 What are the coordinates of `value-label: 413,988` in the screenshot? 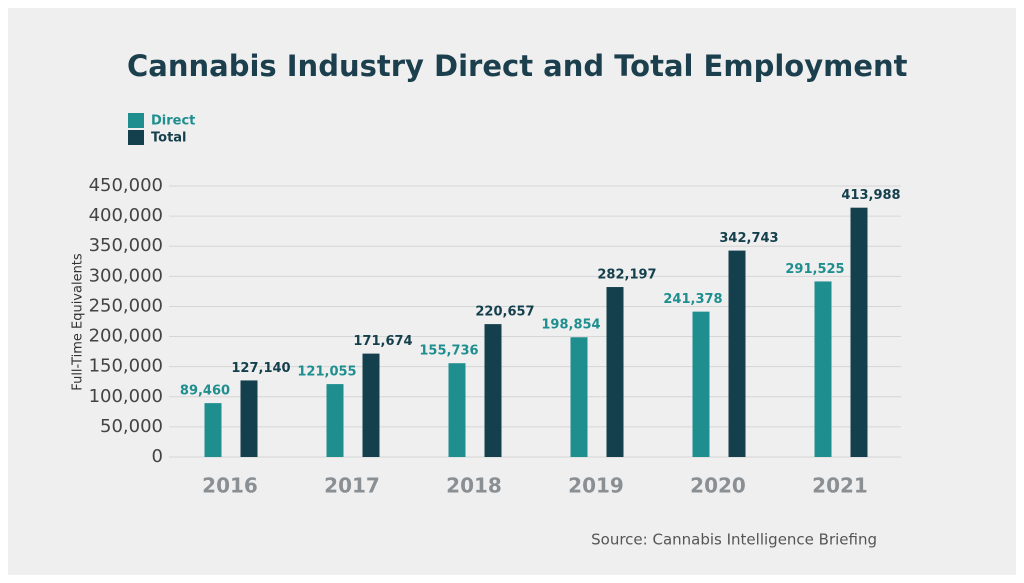 It's located at (870, 195).